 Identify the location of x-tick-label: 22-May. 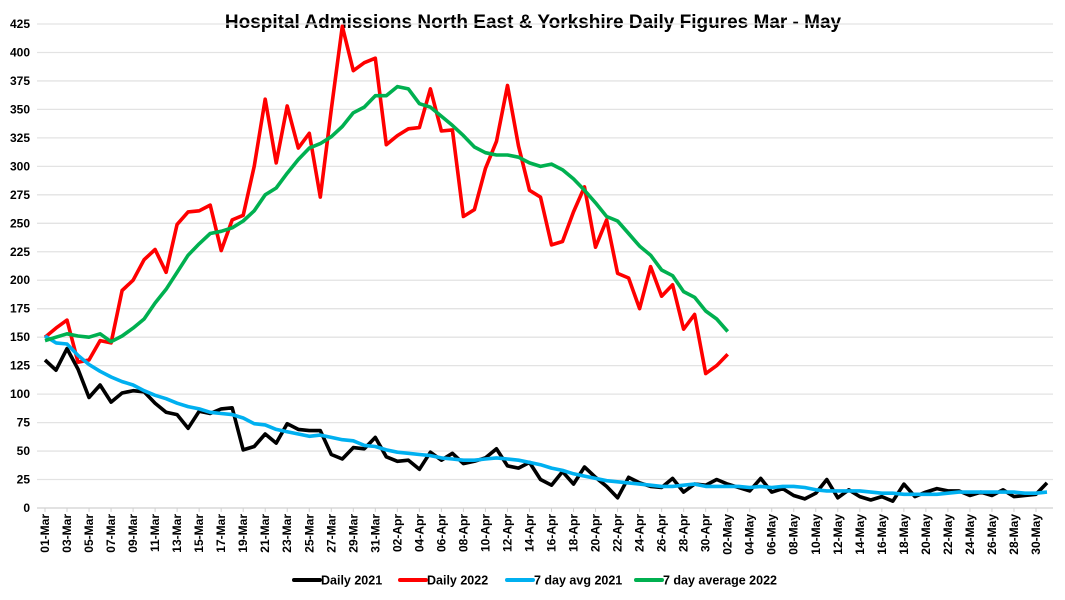
(948, 534).